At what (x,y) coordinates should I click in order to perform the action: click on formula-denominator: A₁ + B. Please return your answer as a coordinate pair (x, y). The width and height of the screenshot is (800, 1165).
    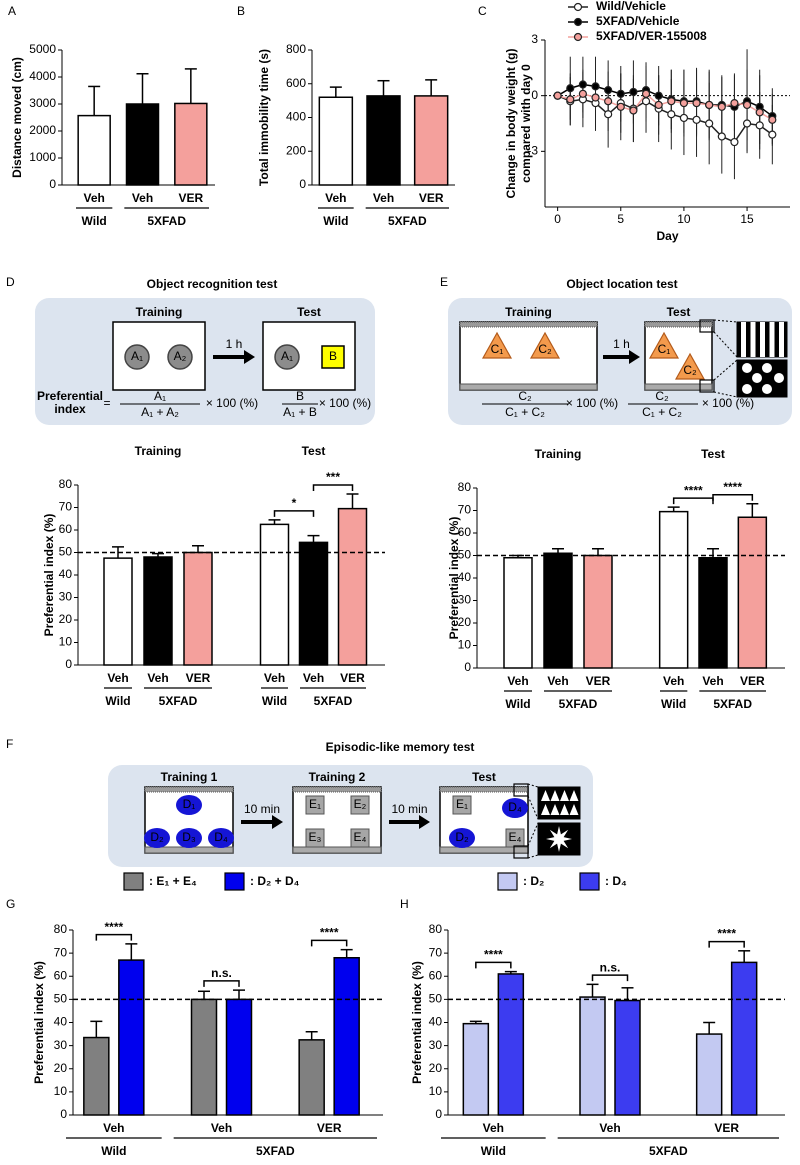
    Looking at the image, I should click on (300, 412).